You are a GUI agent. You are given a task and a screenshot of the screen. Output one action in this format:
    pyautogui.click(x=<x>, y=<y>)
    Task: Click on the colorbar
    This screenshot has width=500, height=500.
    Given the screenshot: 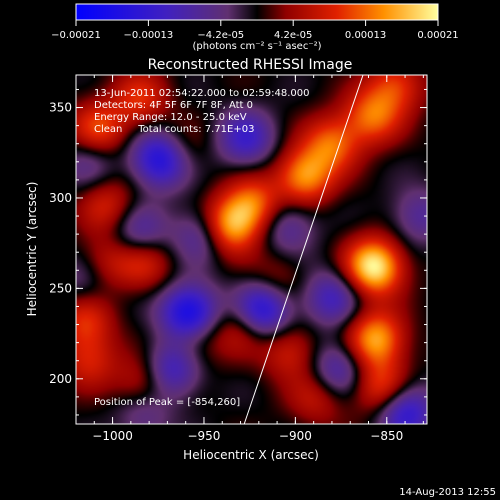 What is the action you would take?
    pyautogui.click(x=257, y=12)
    